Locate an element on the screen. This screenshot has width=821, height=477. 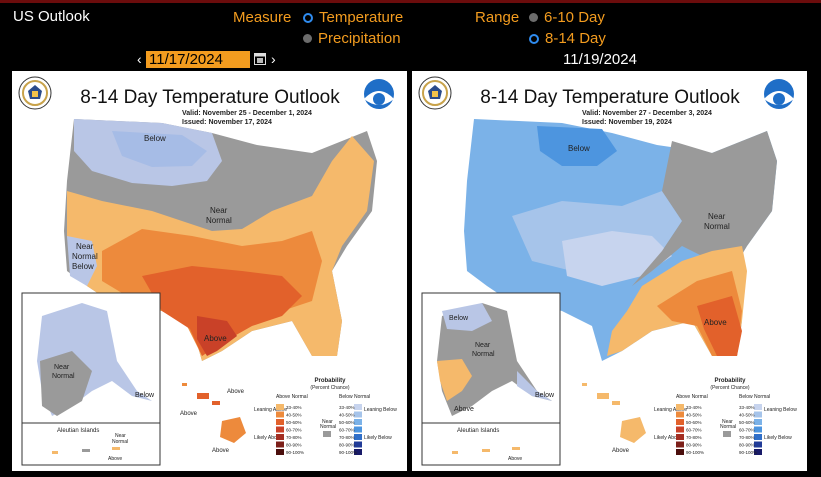
aleutian-islands is located at coordinates (486, 450).